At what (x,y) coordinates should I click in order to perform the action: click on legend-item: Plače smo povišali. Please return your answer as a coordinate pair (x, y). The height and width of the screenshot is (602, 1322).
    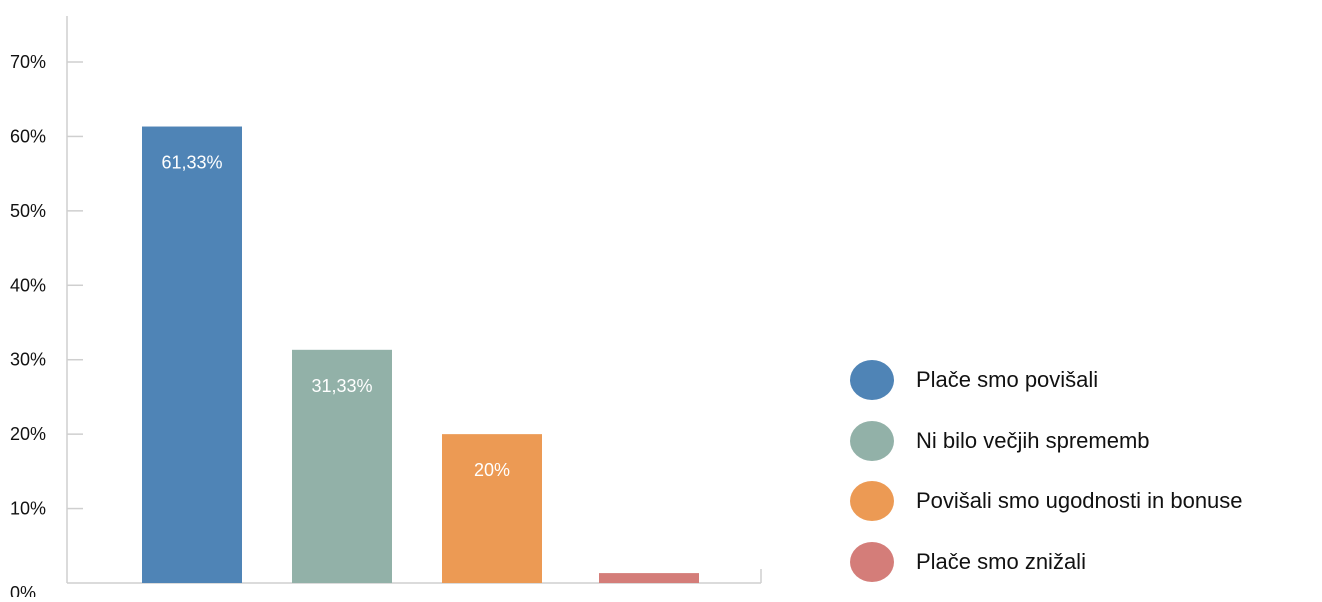
    Looking at the image, I should click on (1046, 380).